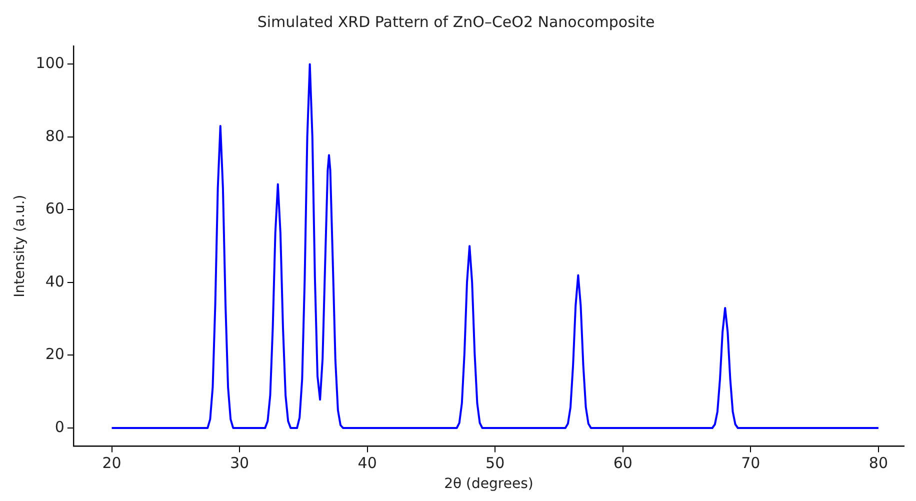  I want to click on x-axis-title: 2θ (degrees), so click(489, 484).